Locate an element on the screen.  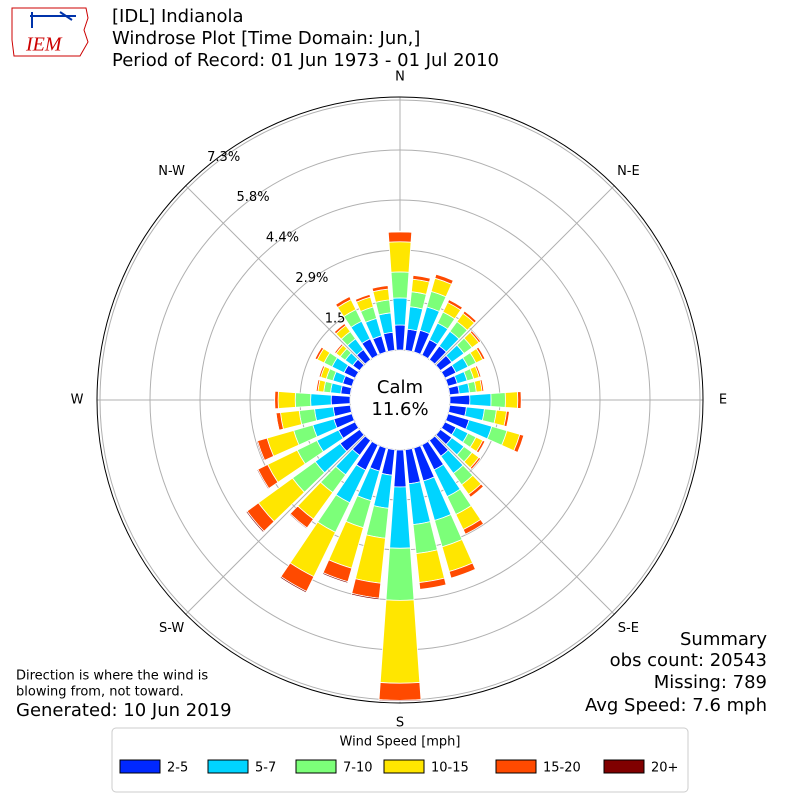
legend-label: 5-7 is located at coordinates (265, 768).